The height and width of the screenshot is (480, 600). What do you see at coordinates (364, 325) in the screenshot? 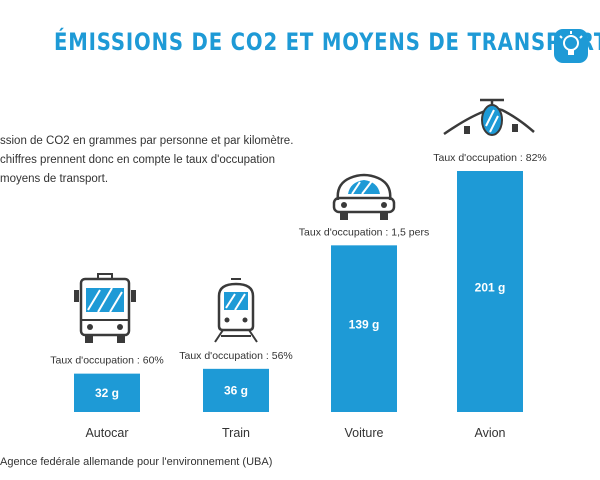
I see `bar-value-label: 139 g` at bounding box center [364, 325].